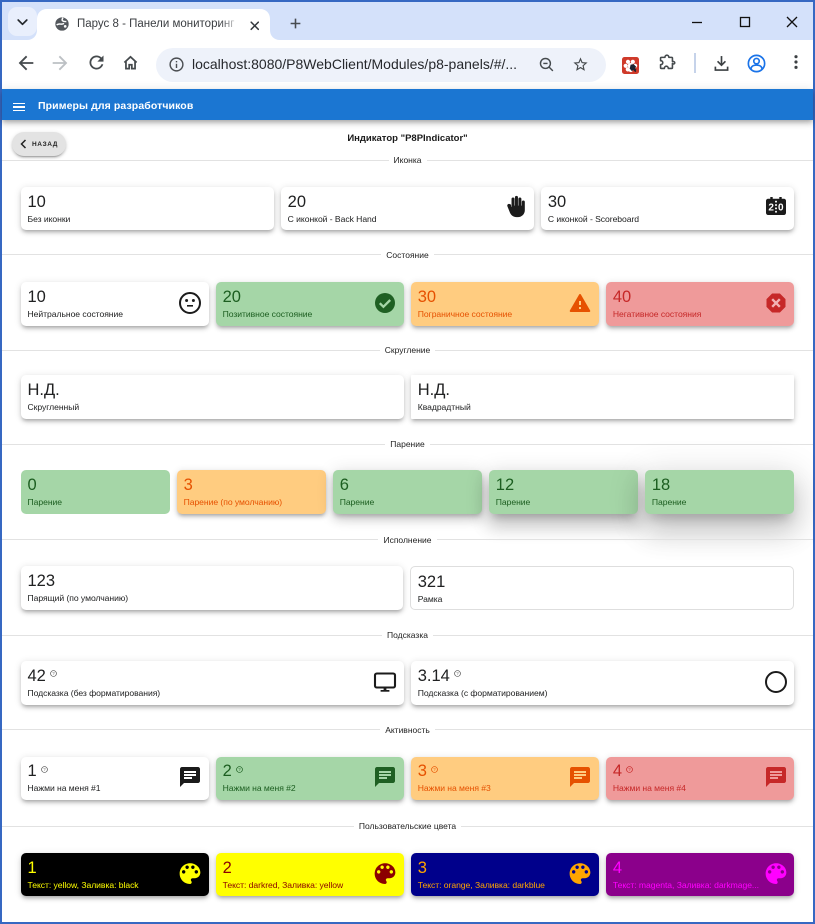  I want to click on svg-text: 0, so click(781, 208).